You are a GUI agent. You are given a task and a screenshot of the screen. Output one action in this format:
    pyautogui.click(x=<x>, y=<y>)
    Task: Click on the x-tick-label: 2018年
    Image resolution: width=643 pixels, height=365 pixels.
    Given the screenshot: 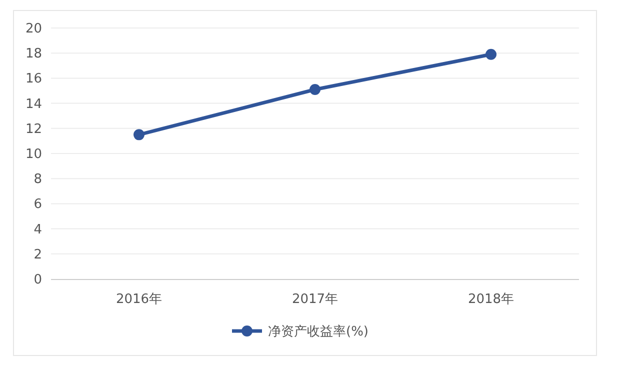 What is the action you would take?
    pyautogui.click(x=491, y=299)
    